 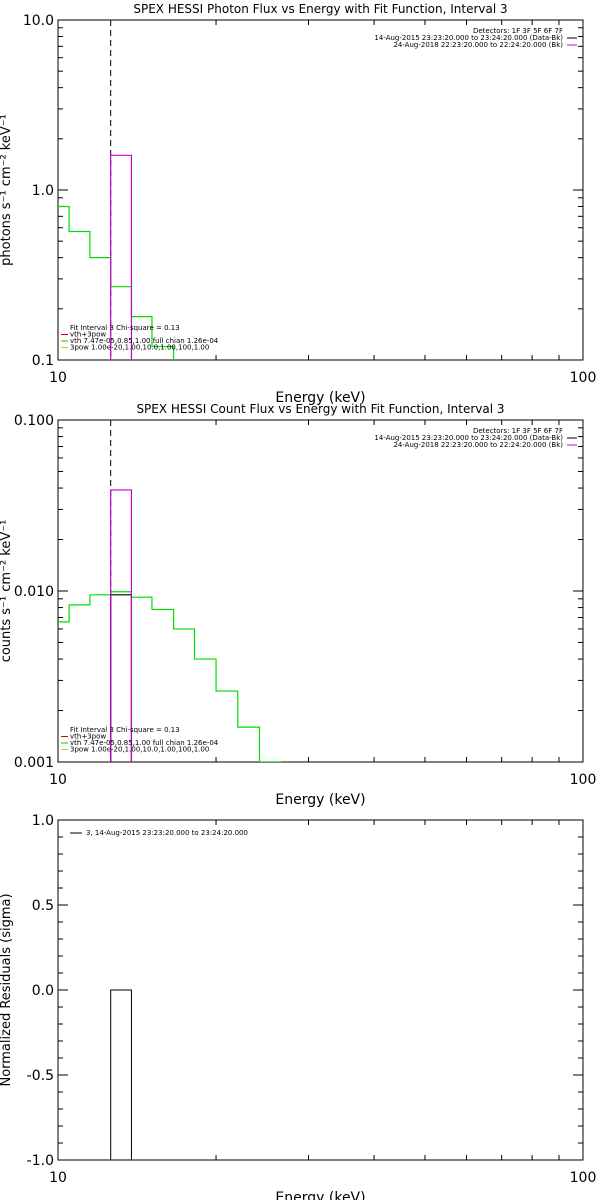 What do you see at coordinates (40, 1076) in the screenshot?
I see `y-tick-label: -0.5` at bounding box center [40, 1076].